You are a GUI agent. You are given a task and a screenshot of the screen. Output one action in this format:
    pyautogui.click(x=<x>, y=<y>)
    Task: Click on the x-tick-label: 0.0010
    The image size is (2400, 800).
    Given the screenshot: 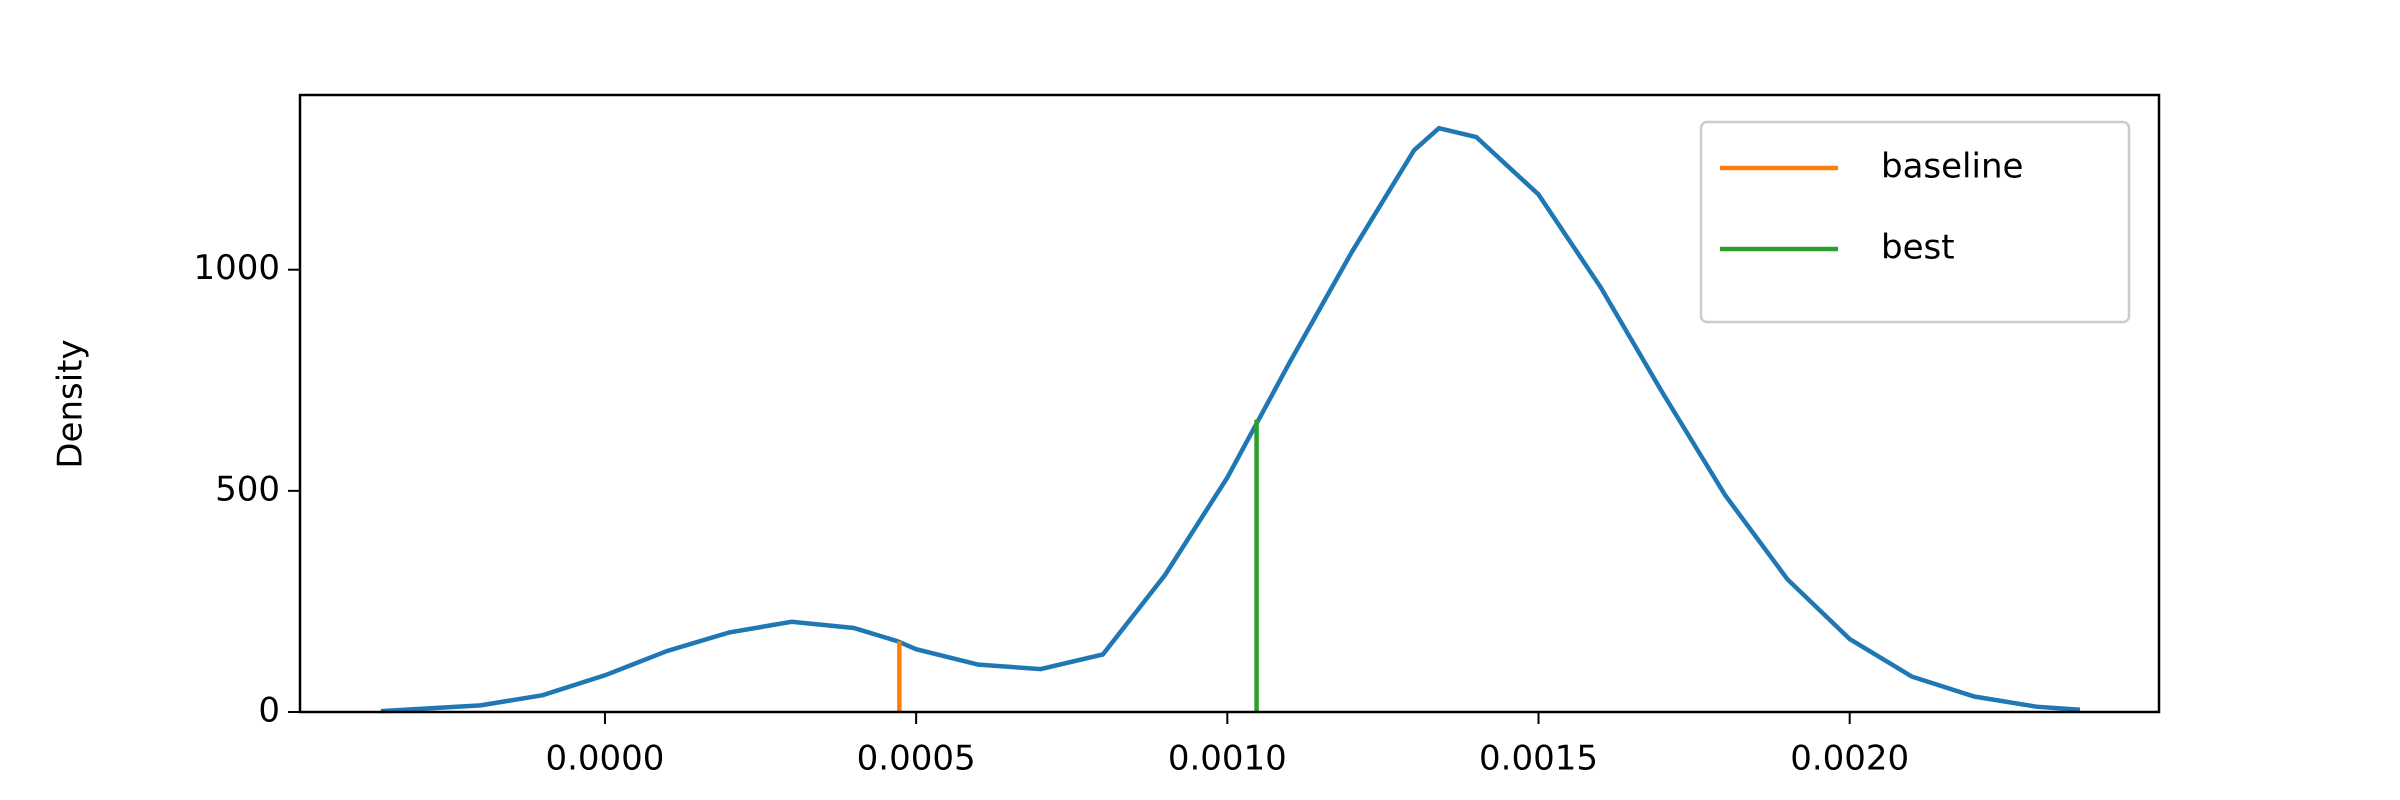 What is the action you would take?
    pyautogui.click(x=1227, y=759)
    